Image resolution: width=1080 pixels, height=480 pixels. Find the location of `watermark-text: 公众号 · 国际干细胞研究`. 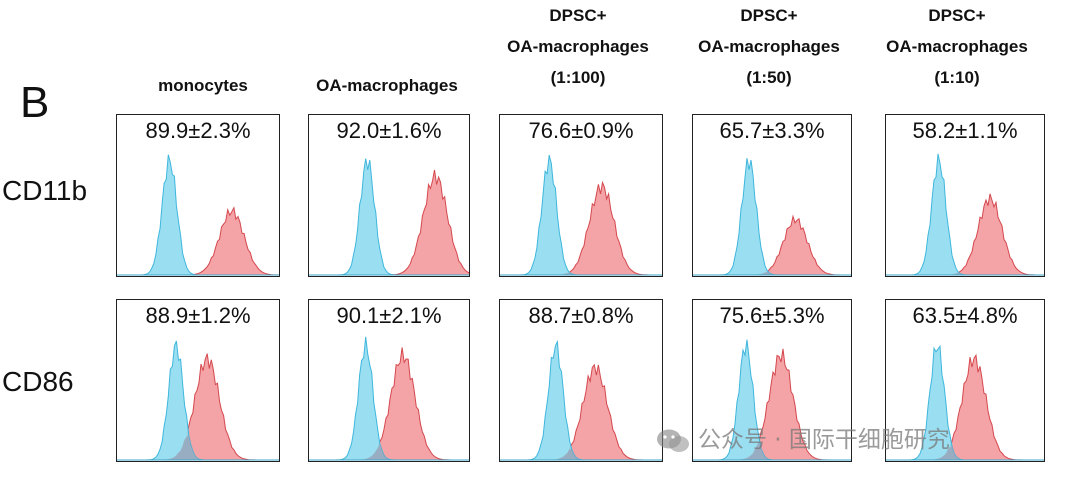

watermark-text: 公众号 · 国际干细胞研究 is located at coordinates (824, 440).